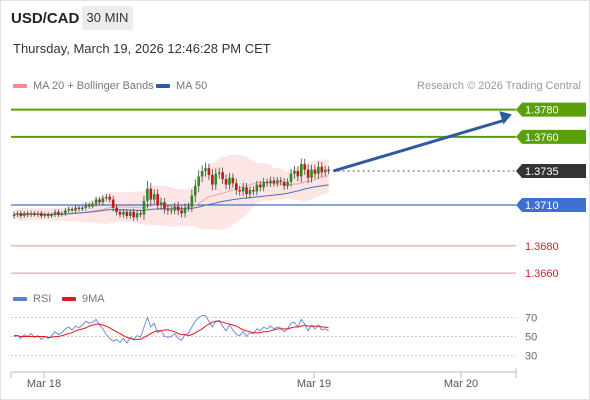 This screenshot has height=400, width=590. Describe the element at coordinates (418, 146) in the screenshot. I see `forecast-arrow-line` at that location.